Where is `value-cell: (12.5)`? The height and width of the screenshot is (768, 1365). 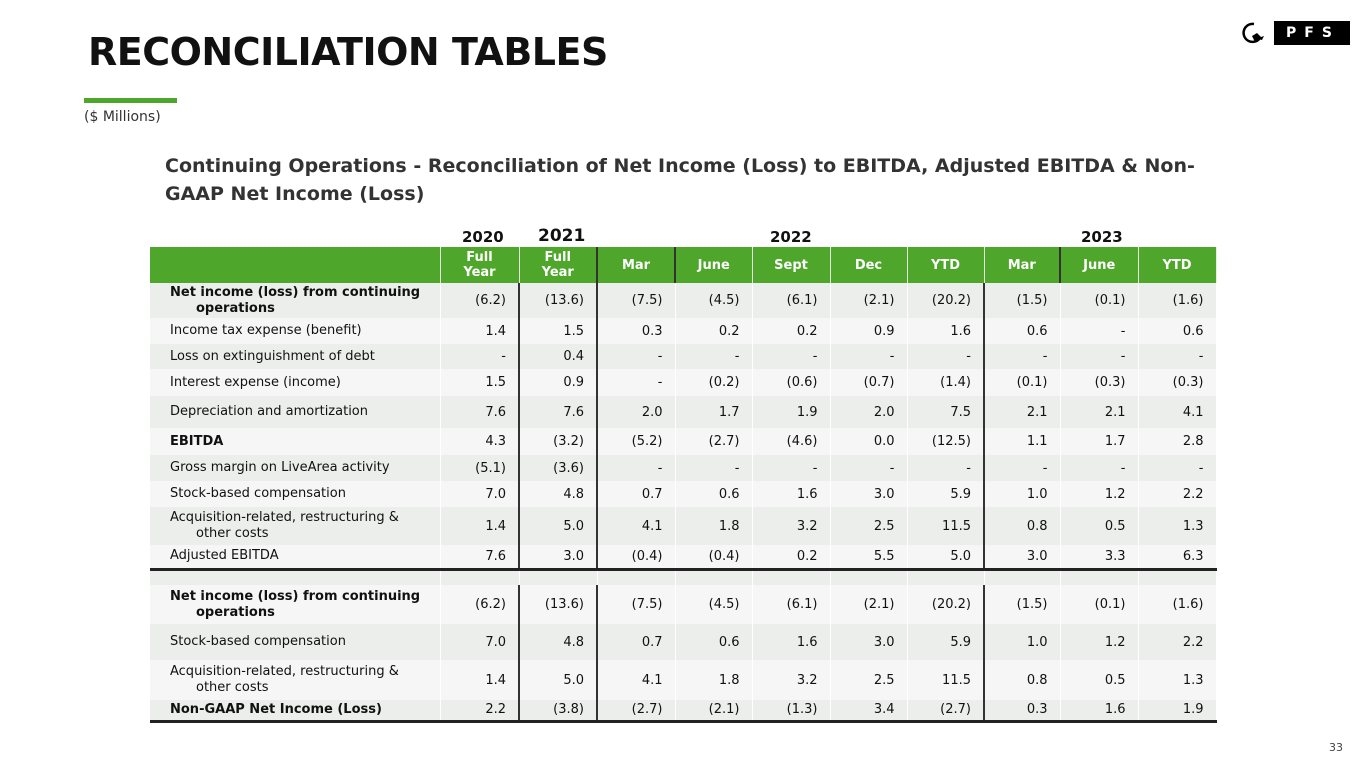 value-cell: (12.5) is located at coordinates (946, 441).